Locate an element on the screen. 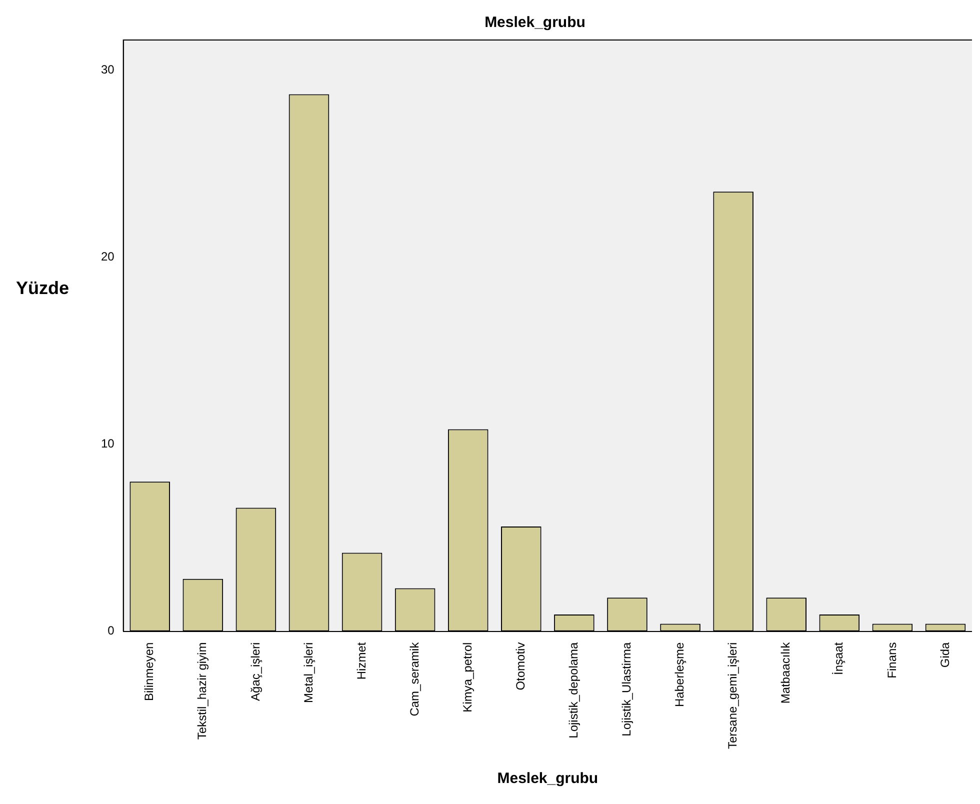 Image resolution: width=980 pixels, height=804 pixels. x-tick-label: İnşaat is located at coordinates (839, 658).